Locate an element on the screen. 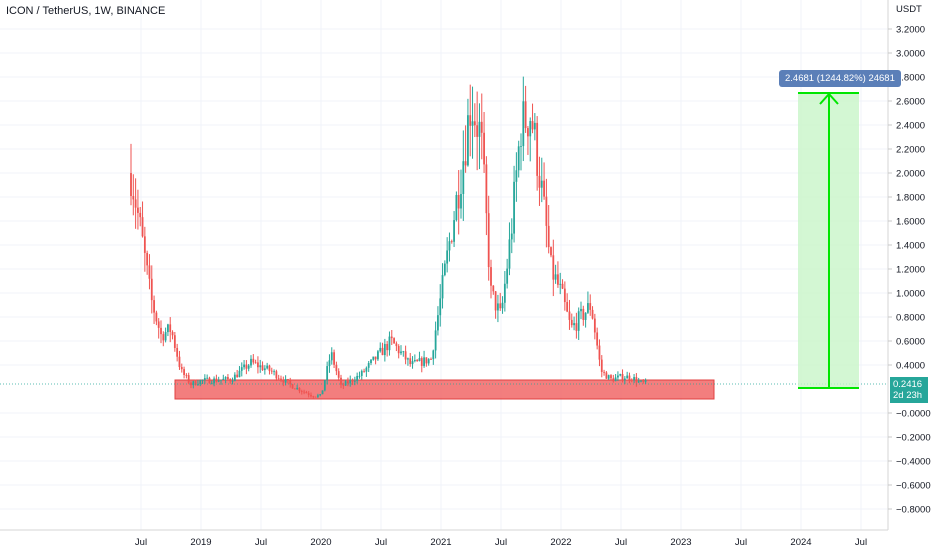 This screenshot has height=550, width=932. support-zone is located at coordinates (444, 389).